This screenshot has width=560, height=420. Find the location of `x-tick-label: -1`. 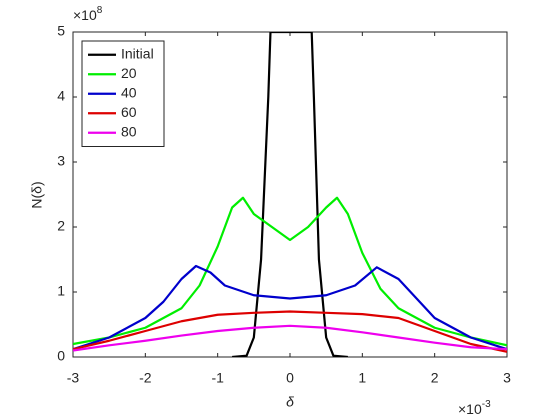

x-tick-label: -1 is located at coordinates (217, 378).